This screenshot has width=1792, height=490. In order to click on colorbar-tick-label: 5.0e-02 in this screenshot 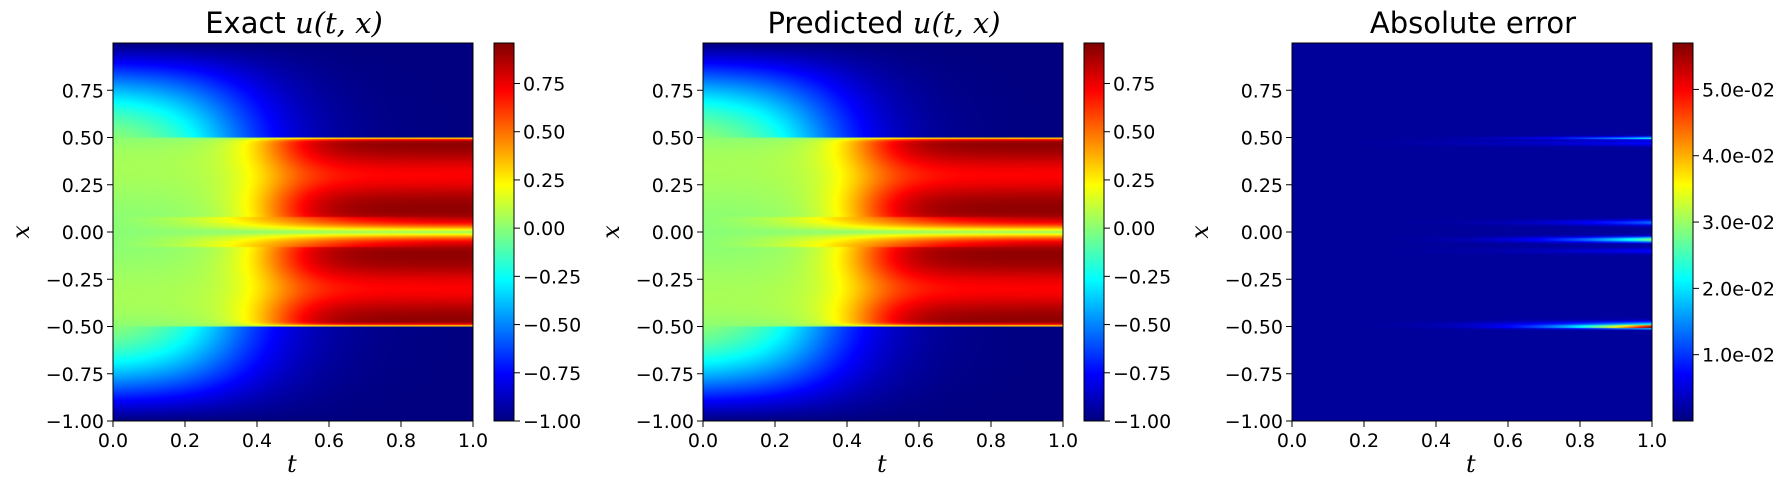, I will do `click(1738, 90)`.